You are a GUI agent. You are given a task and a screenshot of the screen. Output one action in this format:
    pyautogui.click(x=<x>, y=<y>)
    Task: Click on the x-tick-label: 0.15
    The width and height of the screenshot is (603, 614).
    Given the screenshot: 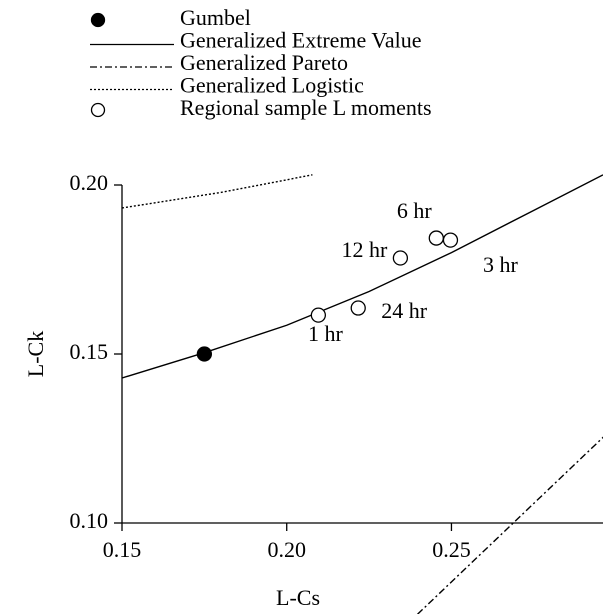 What is the action you would take?
    pyautogui.click(x=122, y=549)
    